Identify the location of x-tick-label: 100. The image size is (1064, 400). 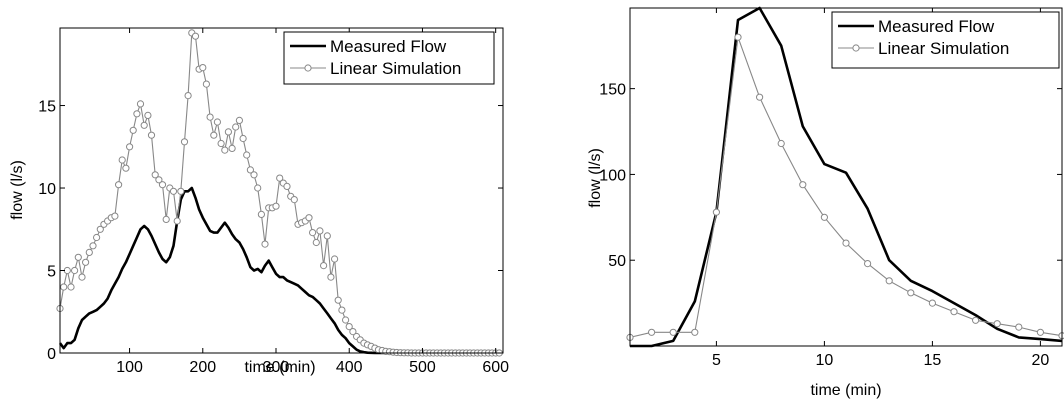
(129, 367).